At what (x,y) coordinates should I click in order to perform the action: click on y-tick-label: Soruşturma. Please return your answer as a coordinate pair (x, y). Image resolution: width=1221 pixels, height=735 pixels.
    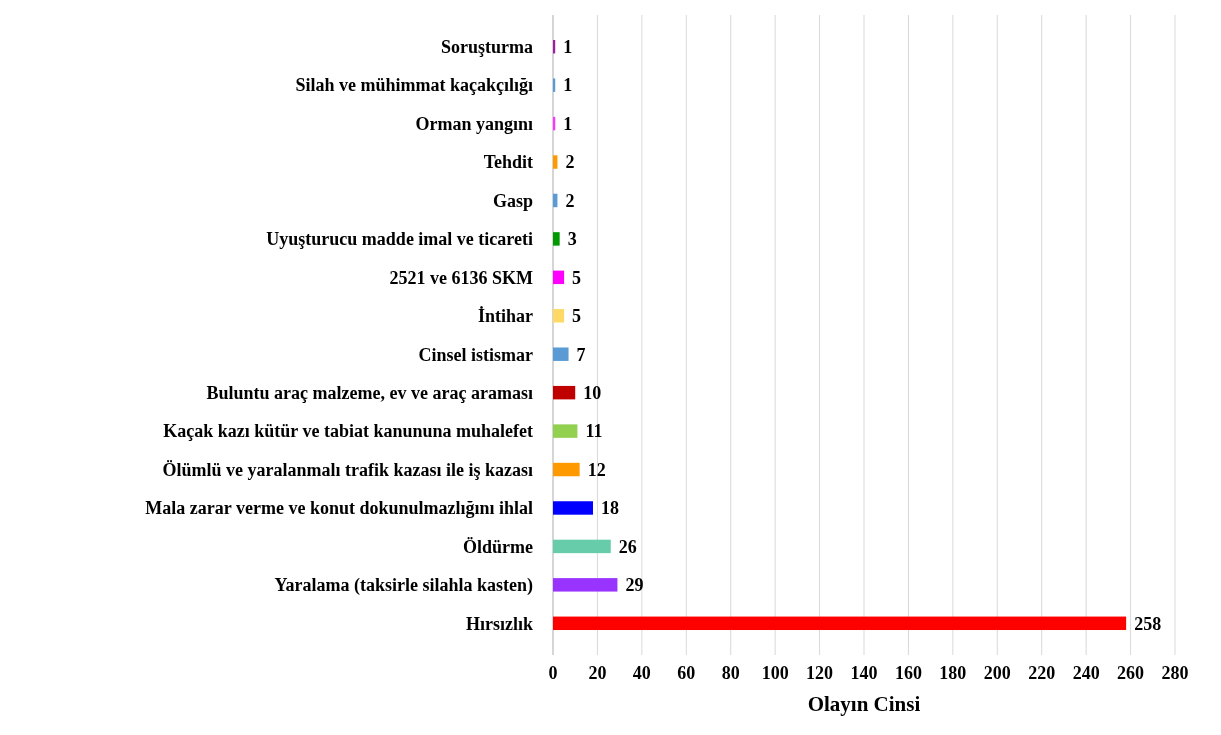
    Looking at the image, I should click on (486, 47).